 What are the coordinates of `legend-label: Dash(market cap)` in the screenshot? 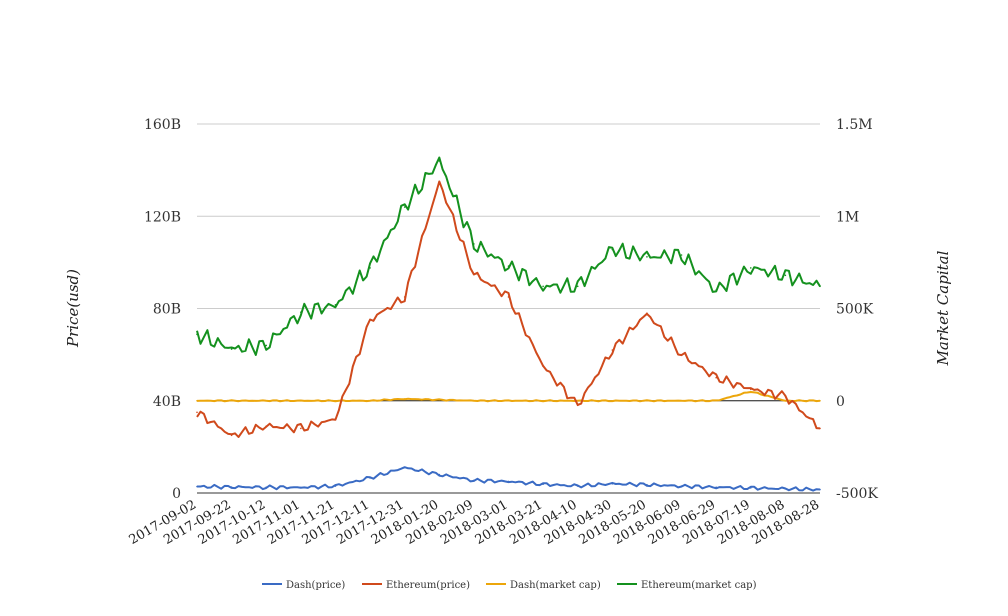 It's located at (555, 585).